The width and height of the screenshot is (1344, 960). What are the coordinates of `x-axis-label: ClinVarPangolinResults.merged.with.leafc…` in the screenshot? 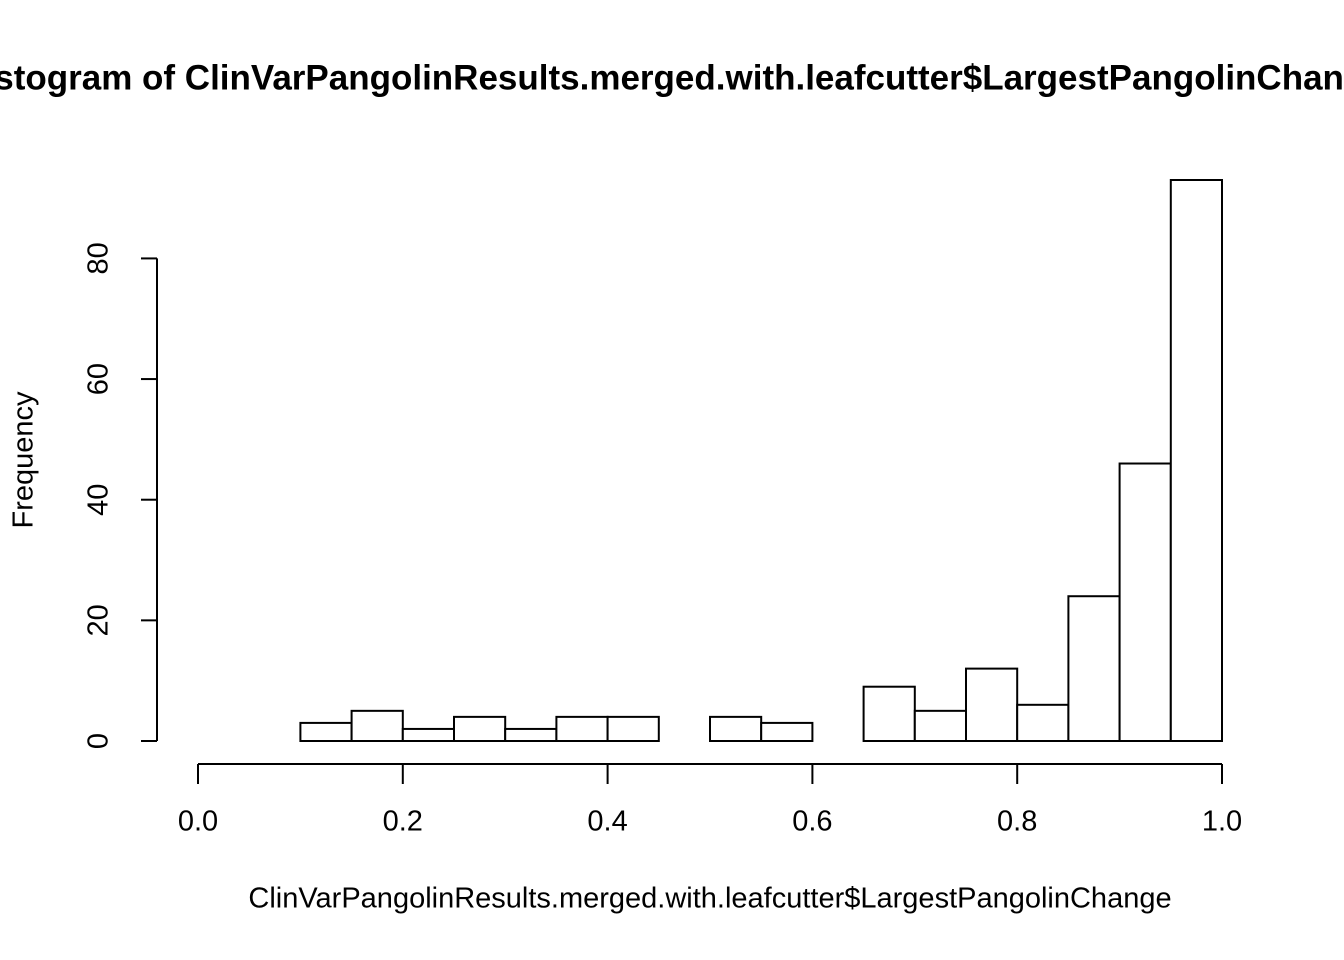 It's located at (709, 899).